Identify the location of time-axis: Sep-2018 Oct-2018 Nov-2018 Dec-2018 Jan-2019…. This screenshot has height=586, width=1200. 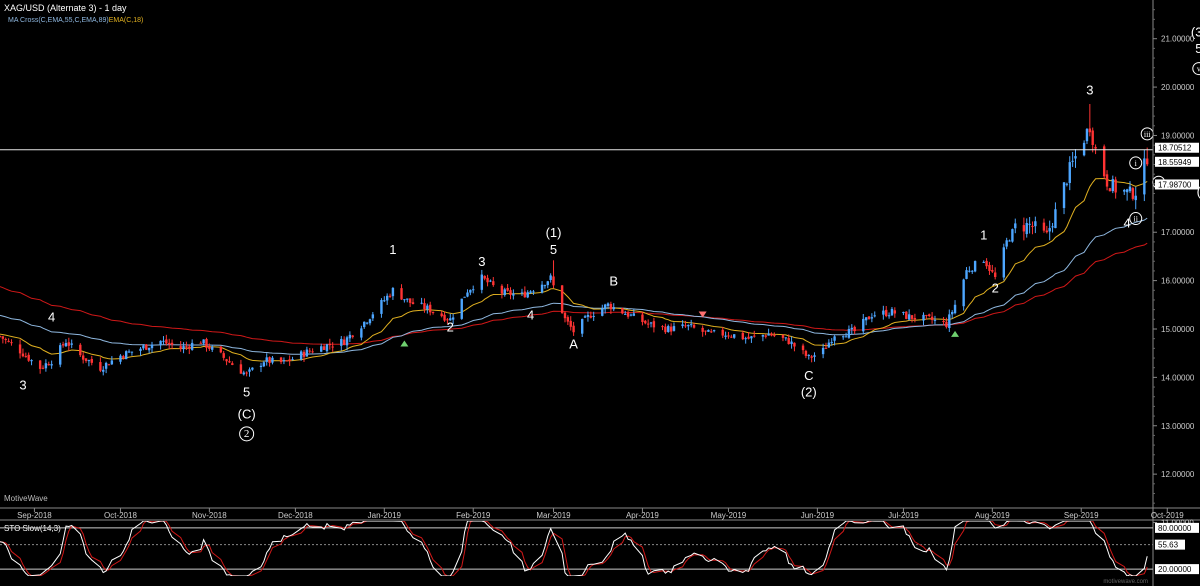
(600, 514).